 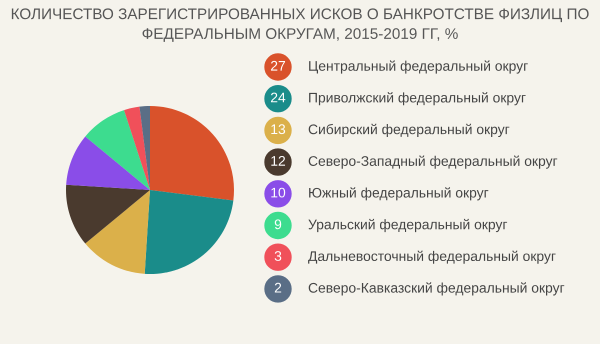 I want to click on legend-label: Северо-Кавказский федеральный округ, so click(x=436, y=289).